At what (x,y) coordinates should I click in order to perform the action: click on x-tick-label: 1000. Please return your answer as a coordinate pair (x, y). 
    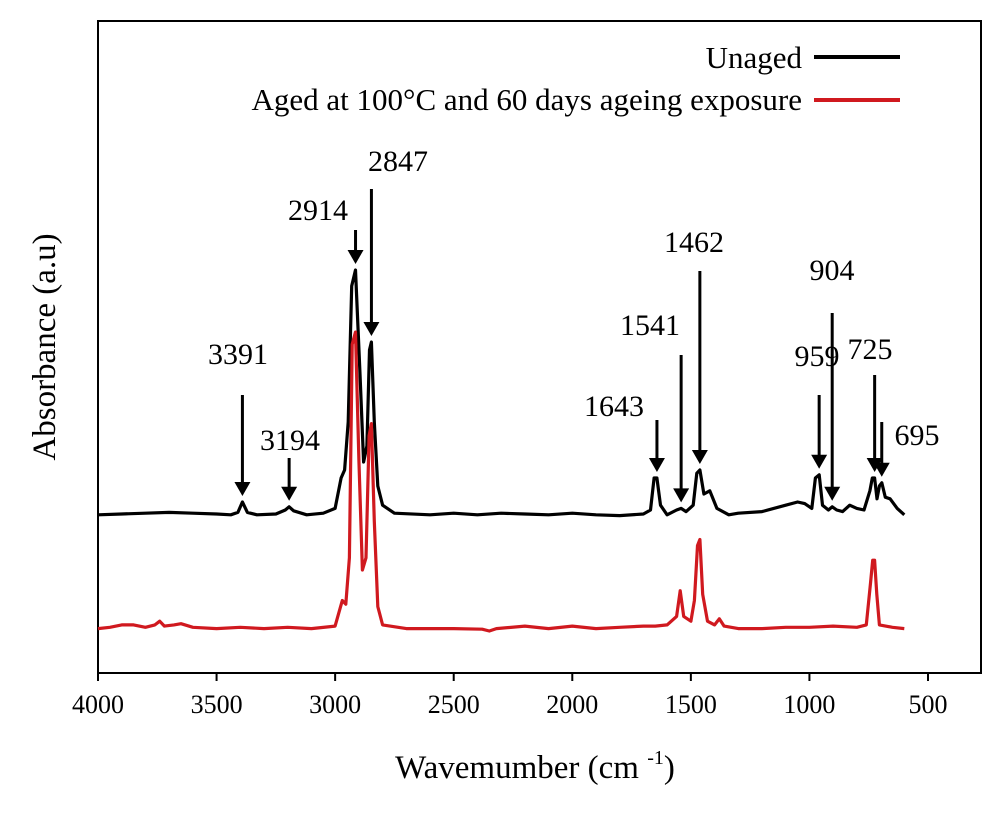
    Looking at the image, I should click on (809, 704).